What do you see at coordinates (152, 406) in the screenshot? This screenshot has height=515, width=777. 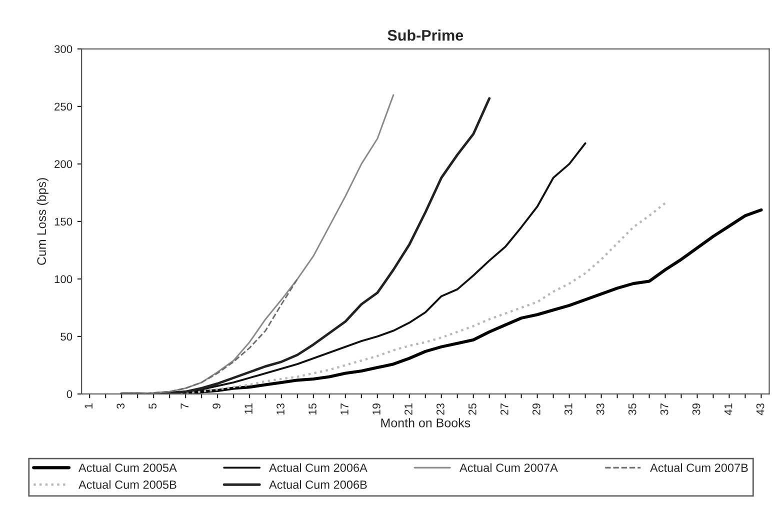 I see `x-tick-label: 5` at bounding box center [152, 406].